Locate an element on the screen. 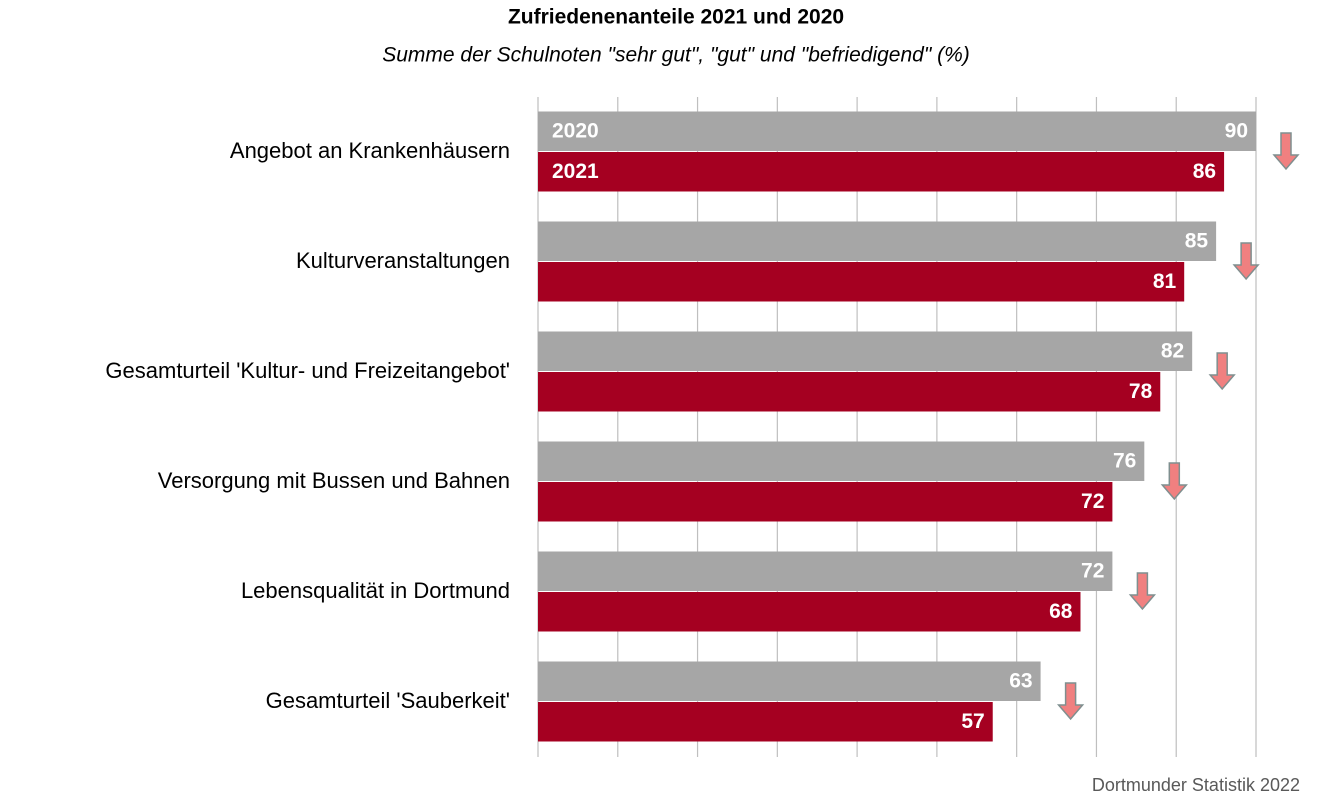 The height and width of the screenshot is (797, 1318). value-label: 90 is located at coordinates (1236, 130).